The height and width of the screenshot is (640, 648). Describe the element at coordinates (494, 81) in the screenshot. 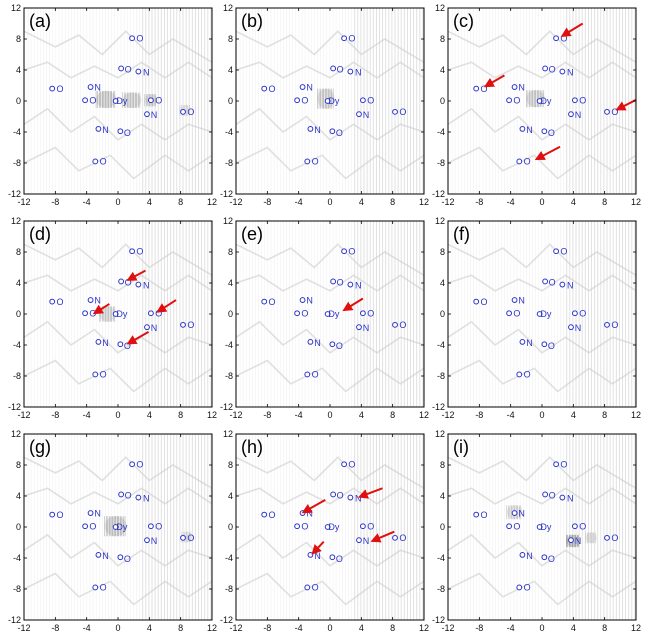

I see `red-arrow` at that location.